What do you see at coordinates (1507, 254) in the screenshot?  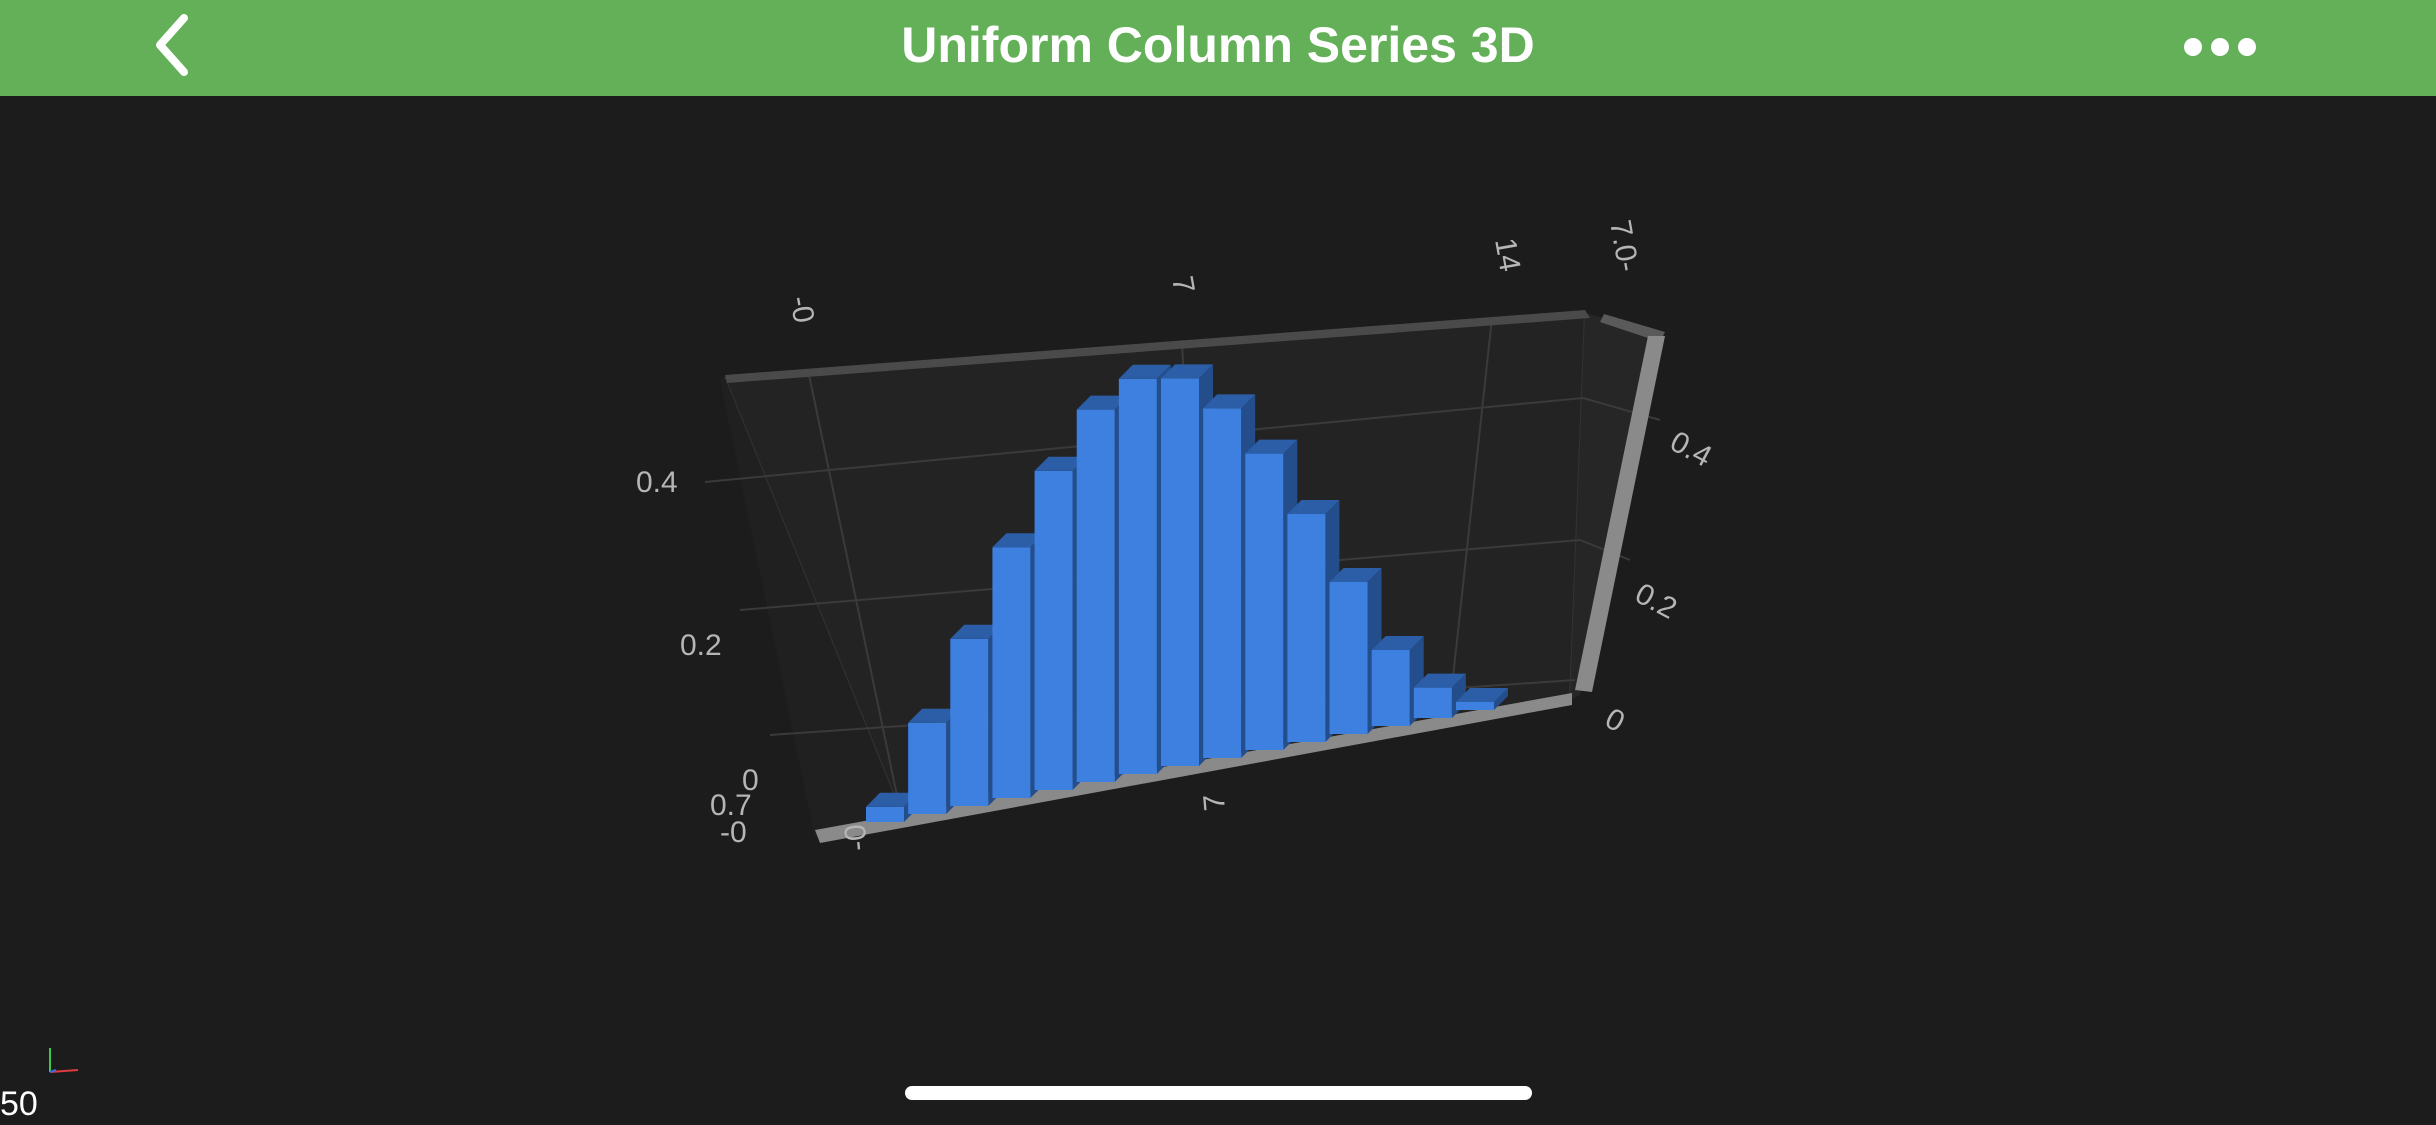 I see `x-back-tick-14: 14` at bounding box center [1507, 254].